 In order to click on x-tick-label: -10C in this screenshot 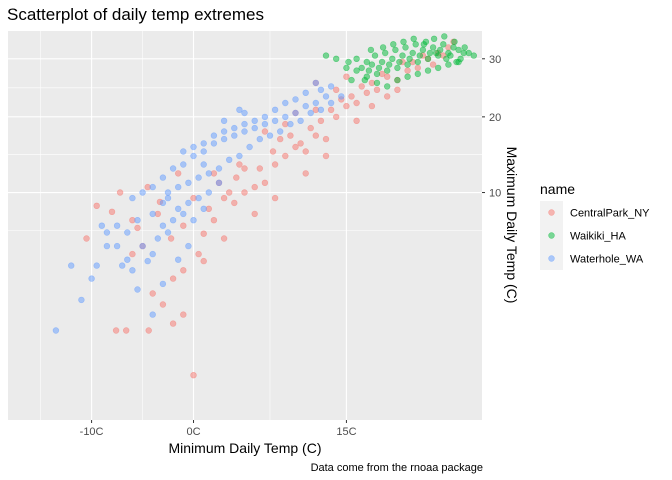, I will do `click(92, 432)`.